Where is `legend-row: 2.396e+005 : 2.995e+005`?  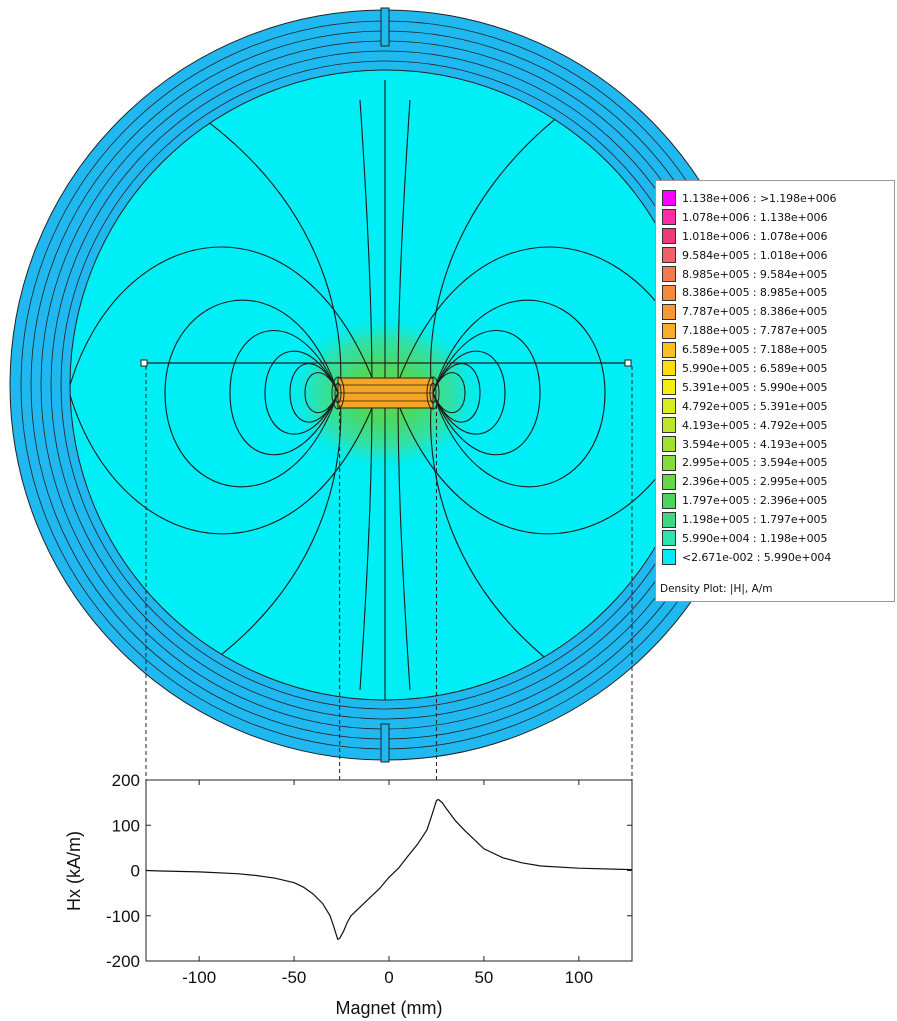 legend-row: 2.396e+005 : 2.995e+005 is located at coordinates (749, 481).